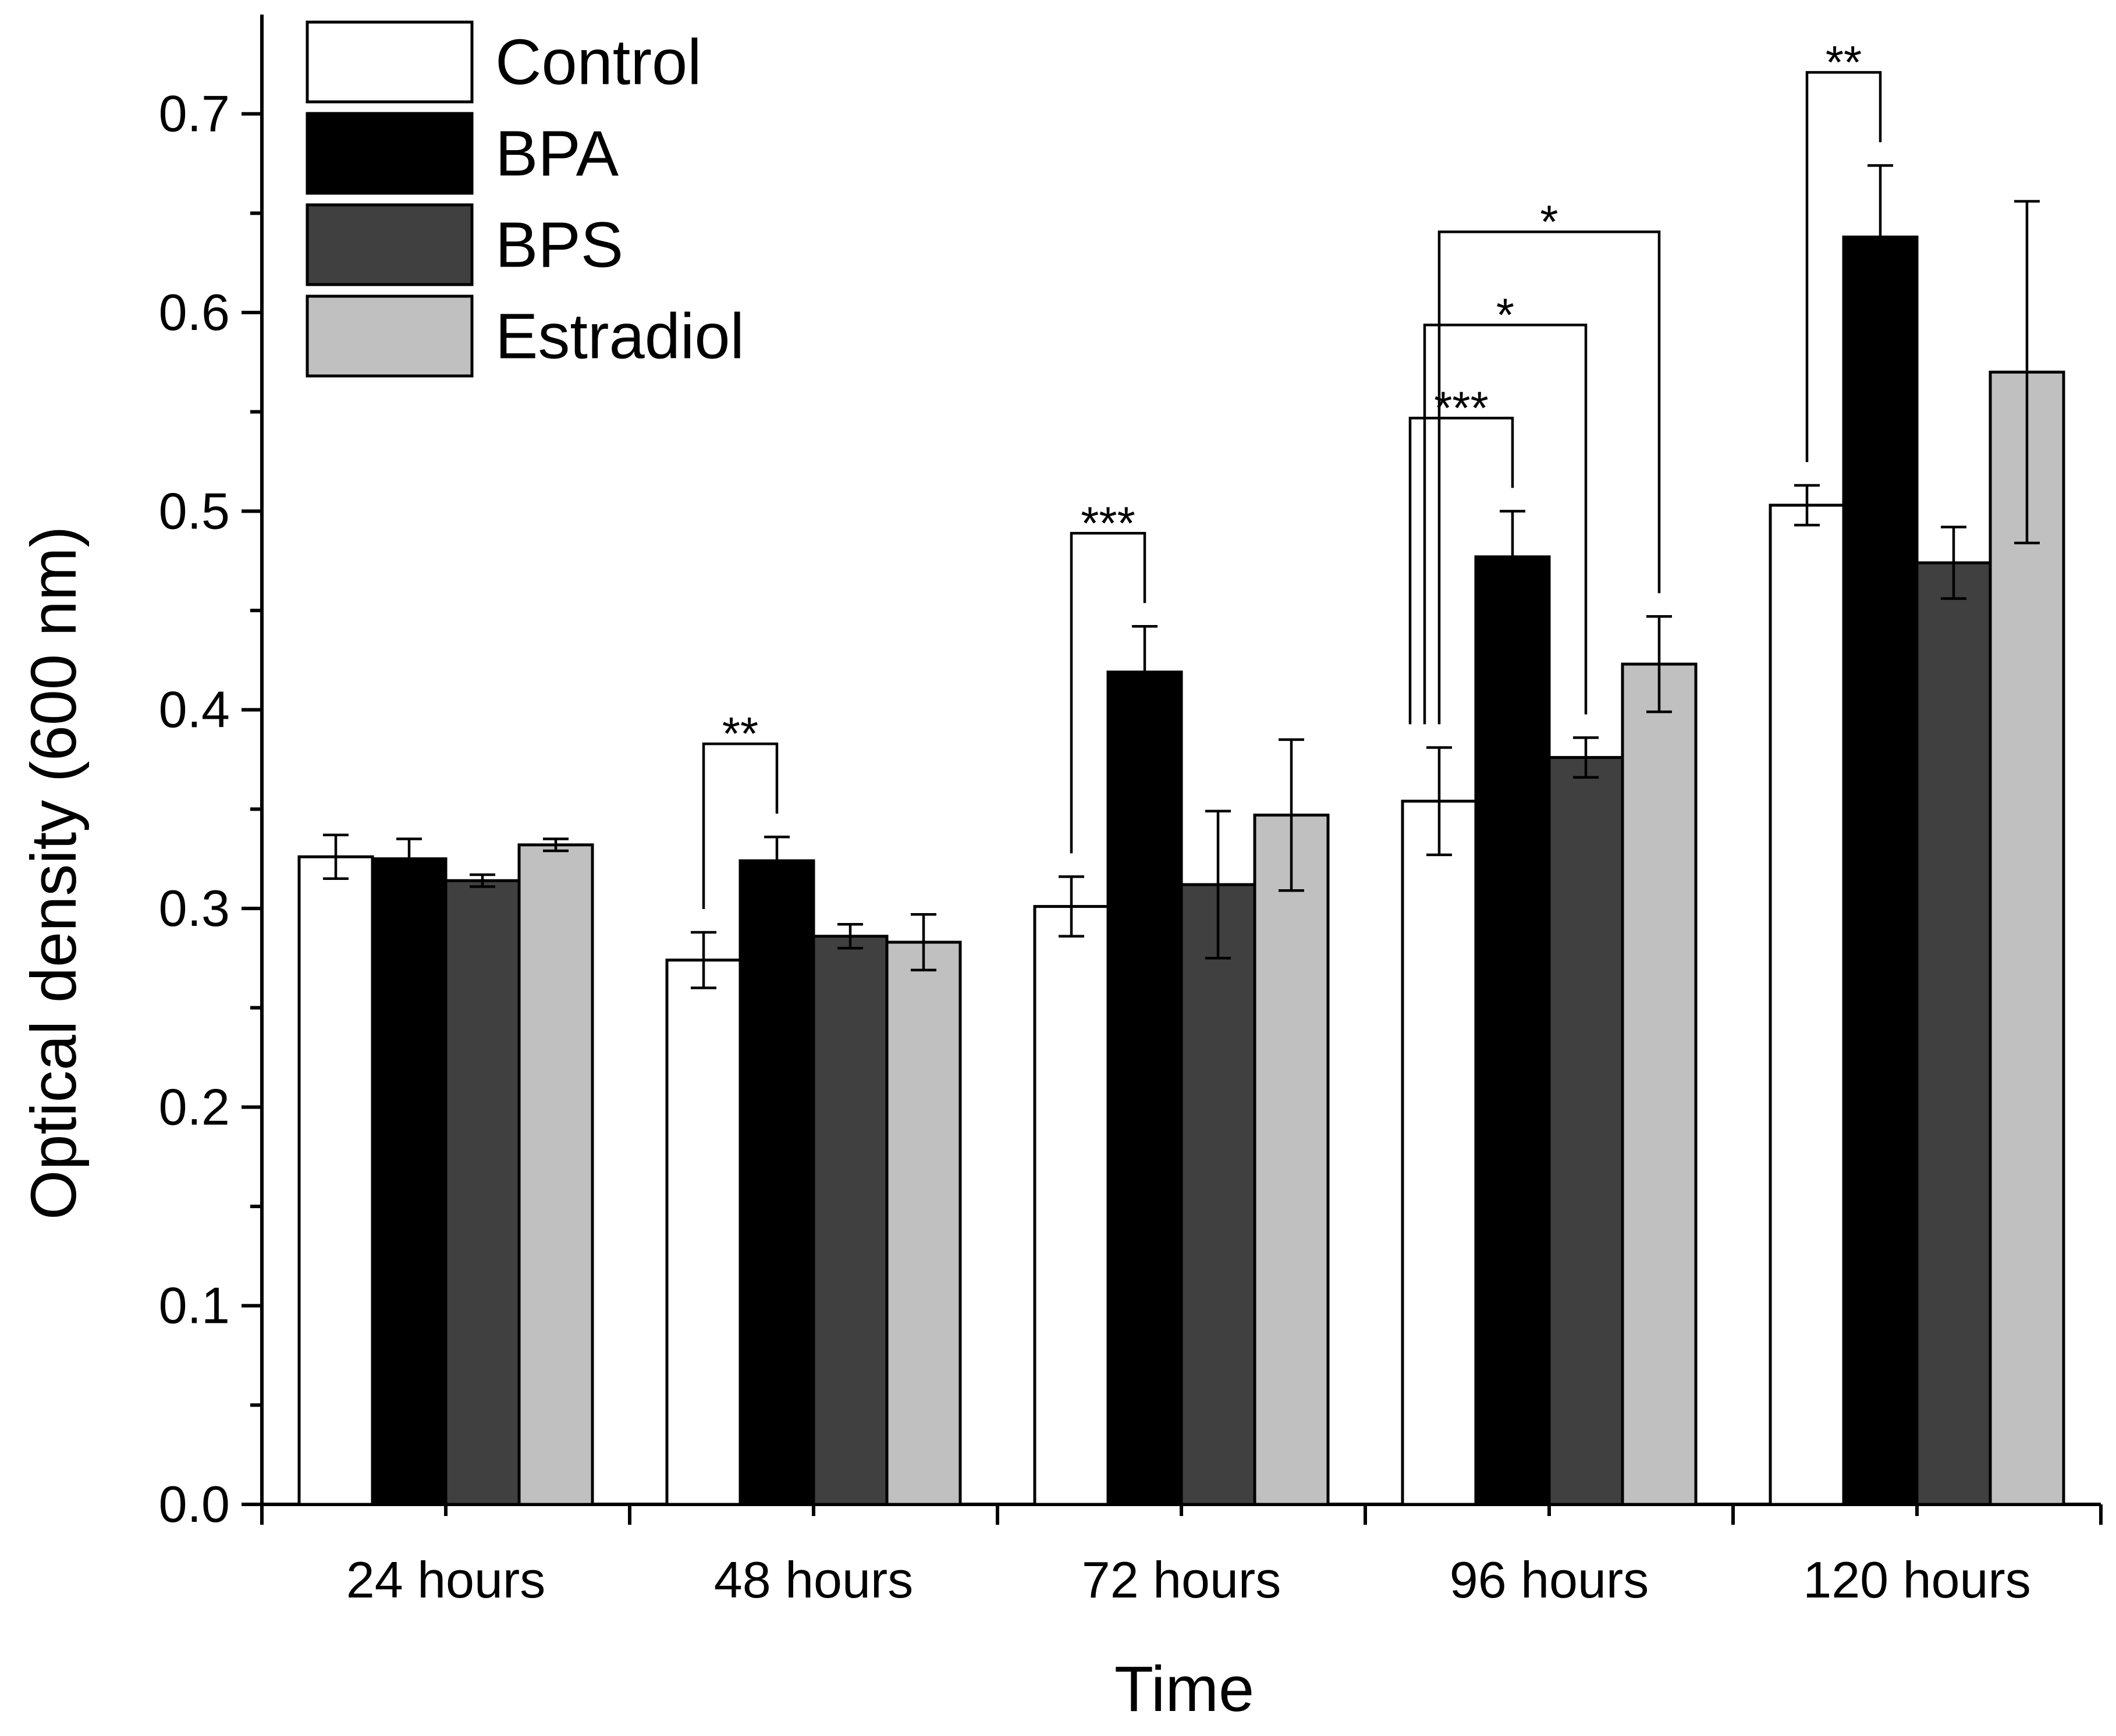  I want to click on legend: Control BPA BPS Estradiol, so click(525, 199).